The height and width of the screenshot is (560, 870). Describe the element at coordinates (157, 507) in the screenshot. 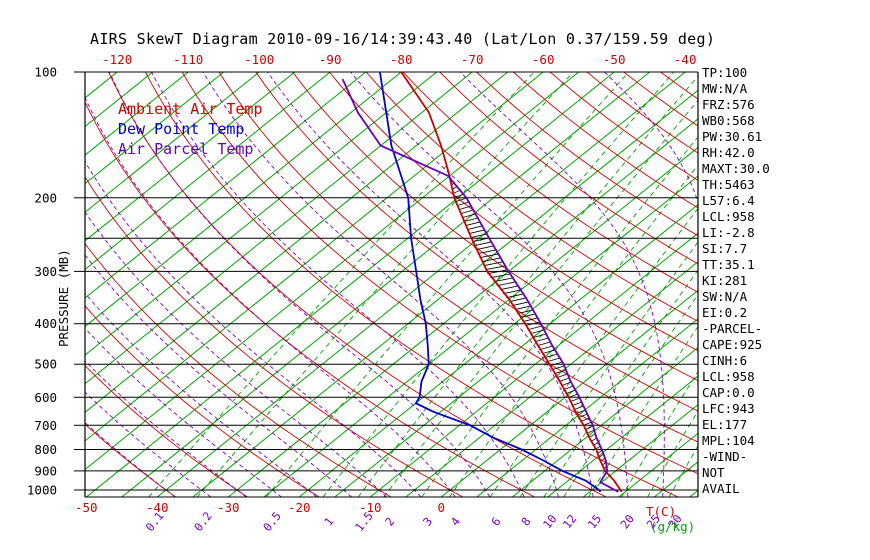

I see `bottom-temp-tick: -40` at that location.